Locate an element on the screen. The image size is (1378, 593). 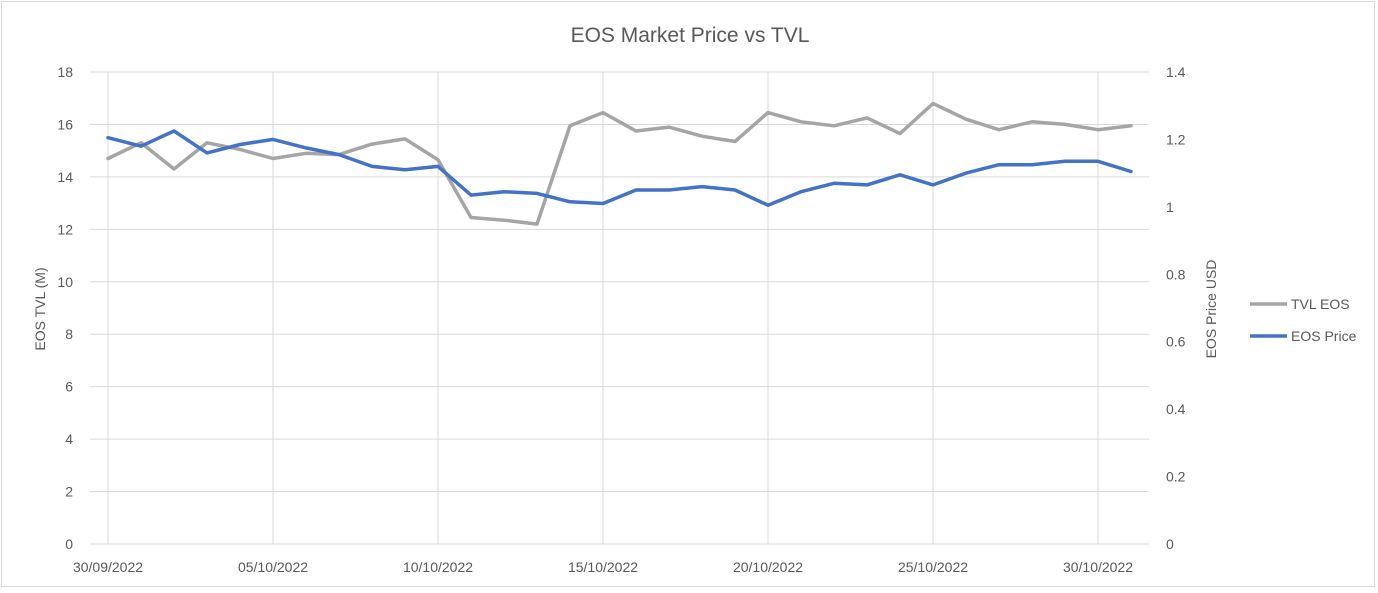
legend: TVL EOS EOS Price is located at coordinates (1303, 320).